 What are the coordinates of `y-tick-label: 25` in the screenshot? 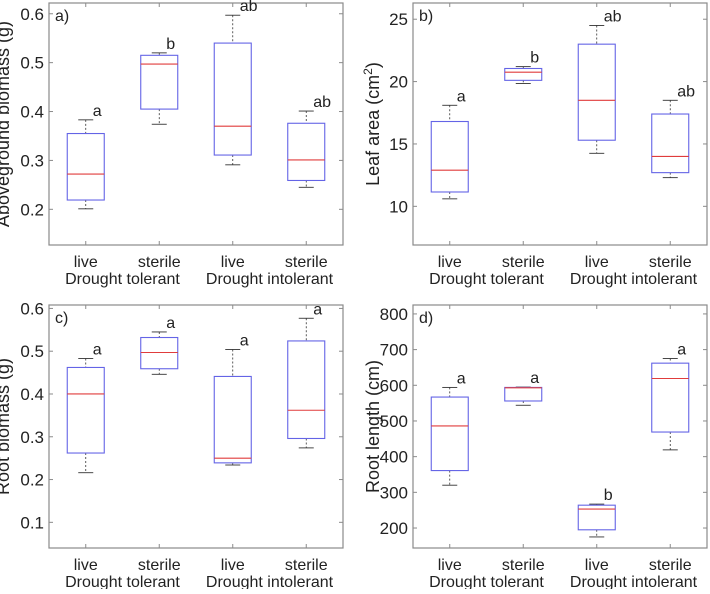 It's located at (398, 19).